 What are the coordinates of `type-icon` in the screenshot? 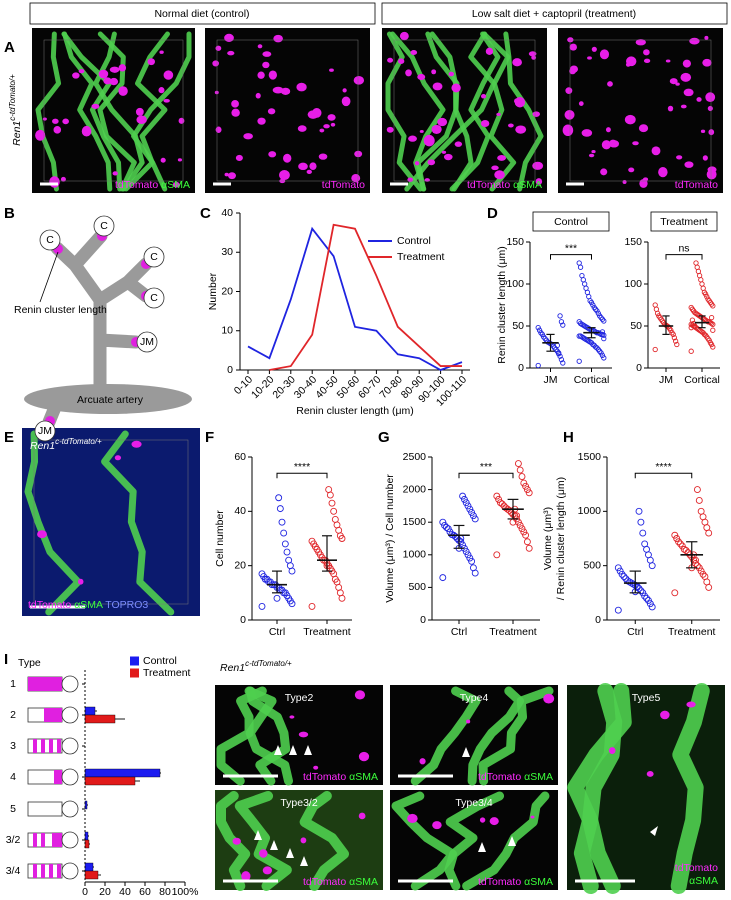 It's located at (45, 809).